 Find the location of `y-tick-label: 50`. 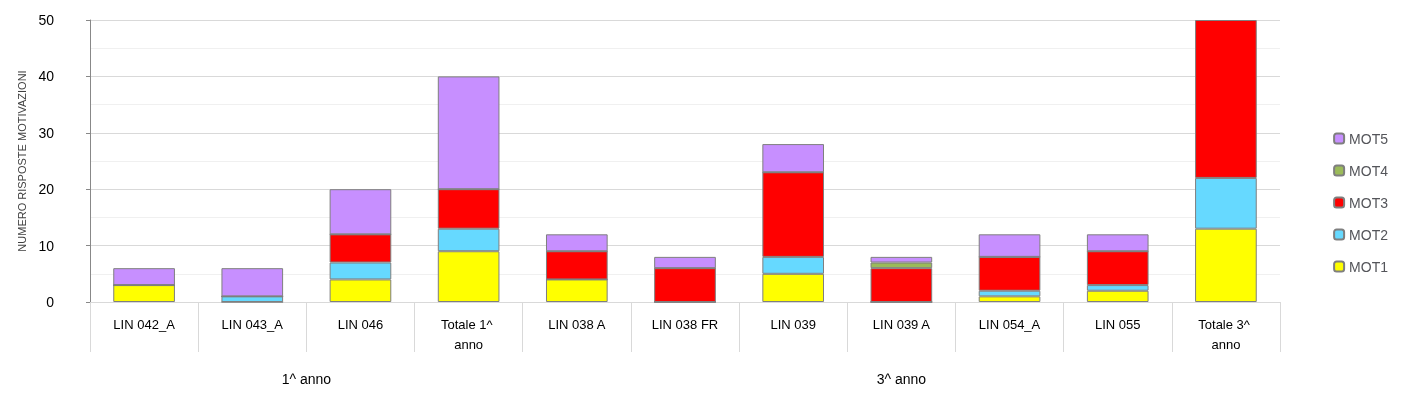

y-tick-label: 50 is located at coordinates (46, 20).